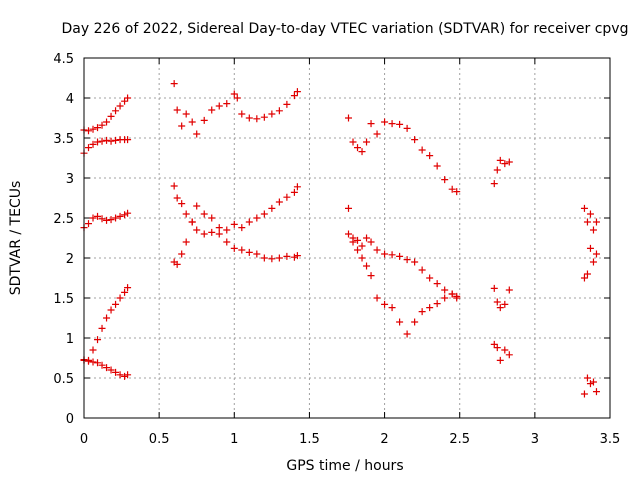 The image size is (640, 480). Describe the element at coordinates (63, 139) in the screenshot. I see `y-tick-label: 3.5` at that location.